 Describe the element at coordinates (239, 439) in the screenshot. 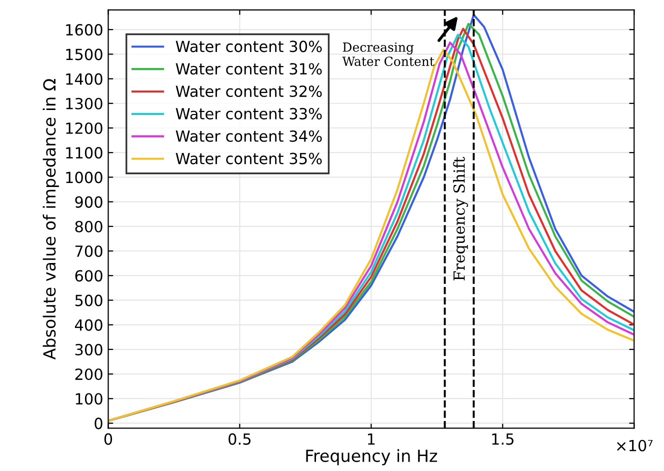

I see `x-tick-label: 0.5` at that location.